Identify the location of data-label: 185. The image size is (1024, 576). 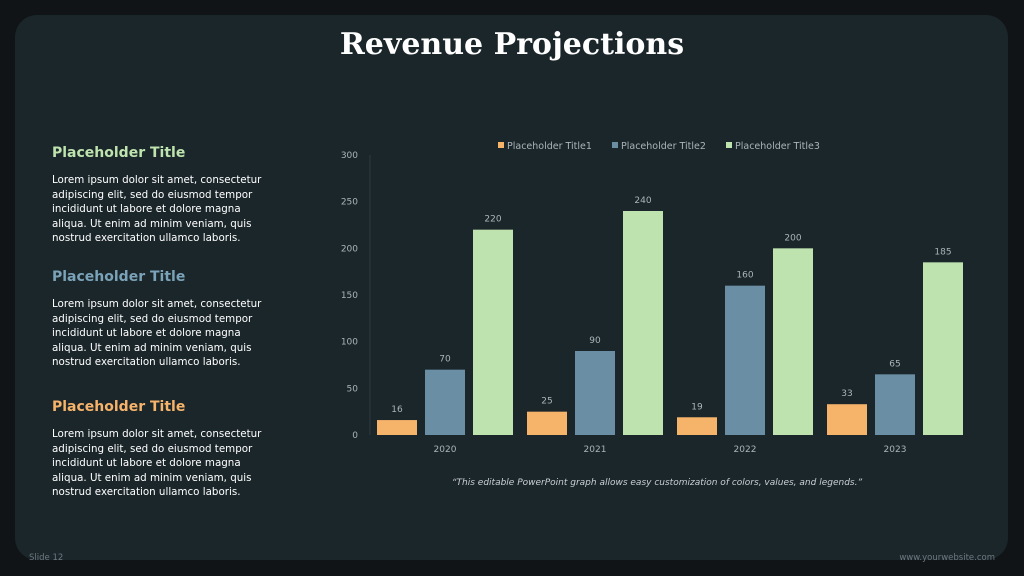
(942, 252).